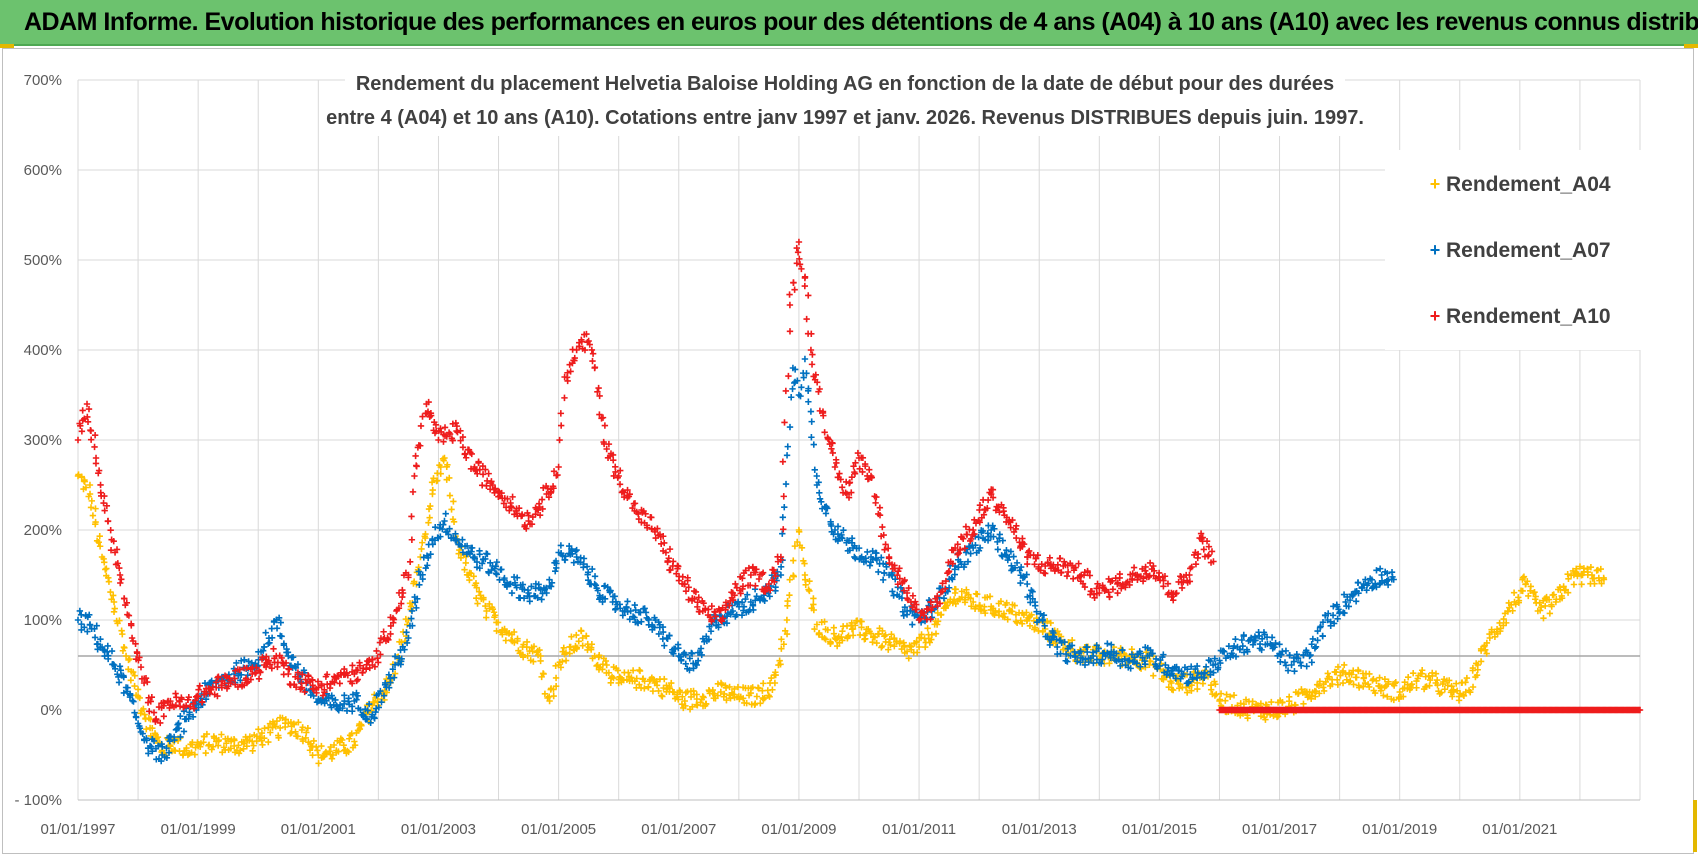 The image size is (1698, 857). I want to click on legend-label-a10: Rendement_A10, so click(1528, 316).